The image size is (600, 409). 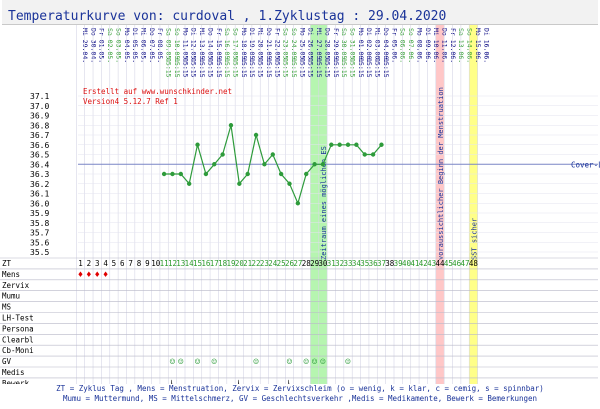 What do you see at coordinates (436, 45) in the screenshot?
I see `date-label: Mi 10.06.` at bounding box center [436, 45].